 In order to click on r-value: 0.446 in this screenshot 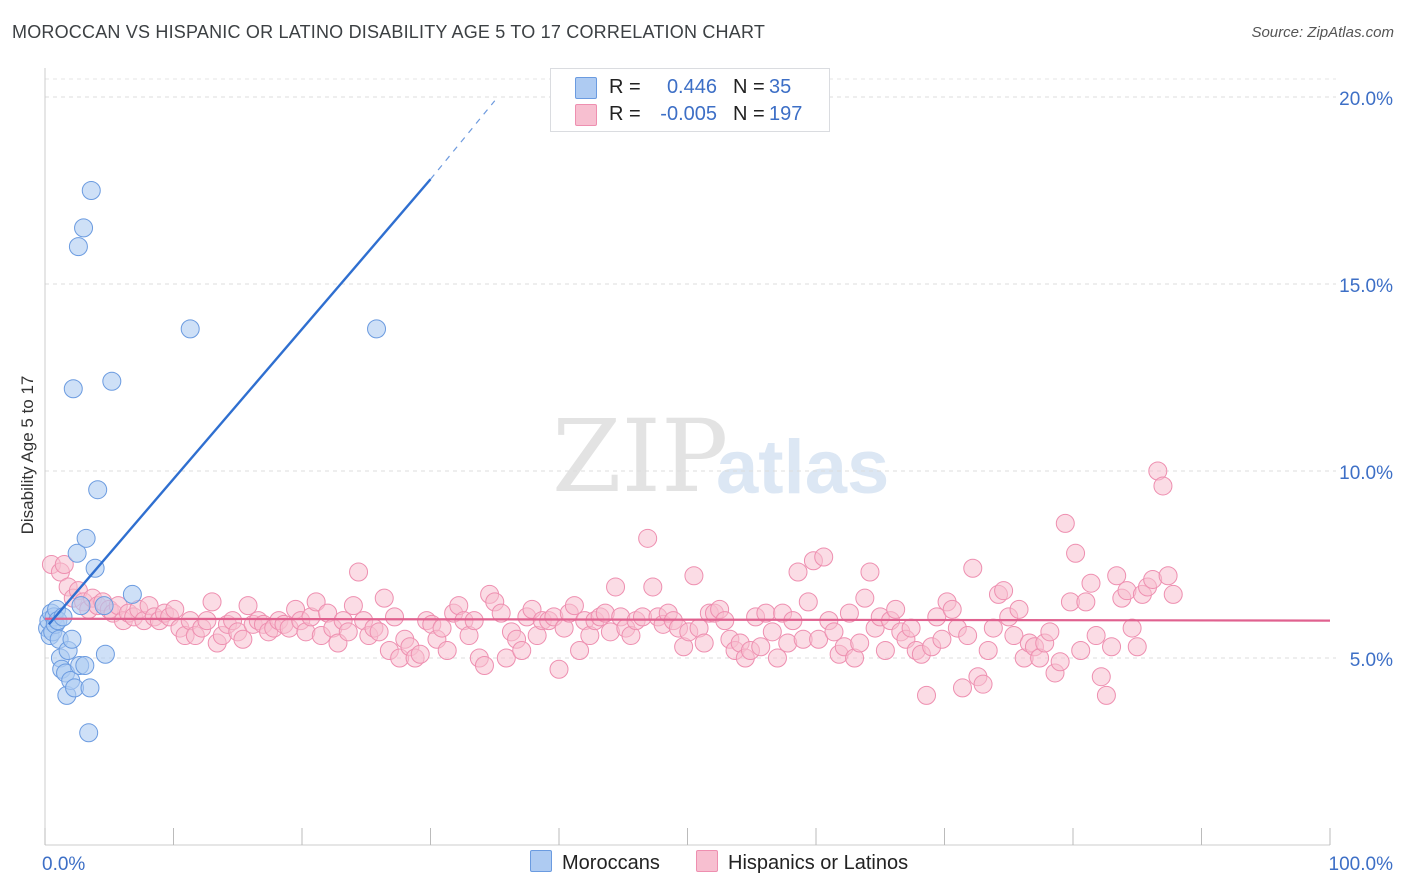, I will do `click(691, 87)`.